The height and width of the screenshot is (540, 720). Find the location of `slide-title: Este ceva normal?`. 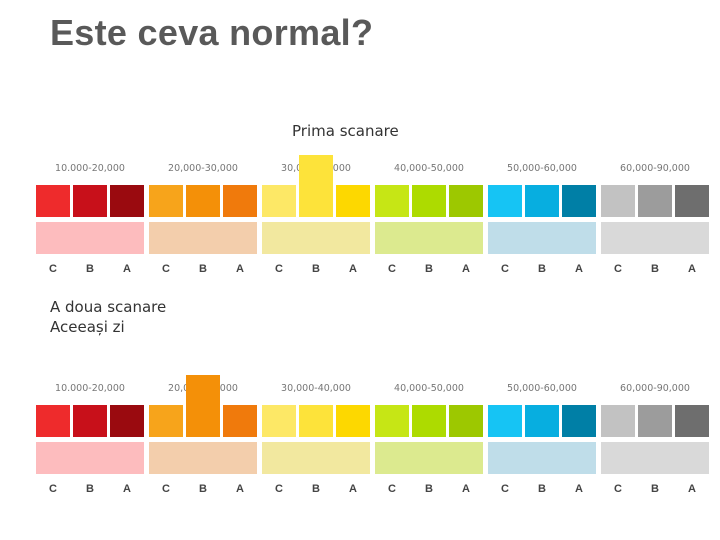

slide-title: Este ceva normal? is located at coordinates (211, 33).